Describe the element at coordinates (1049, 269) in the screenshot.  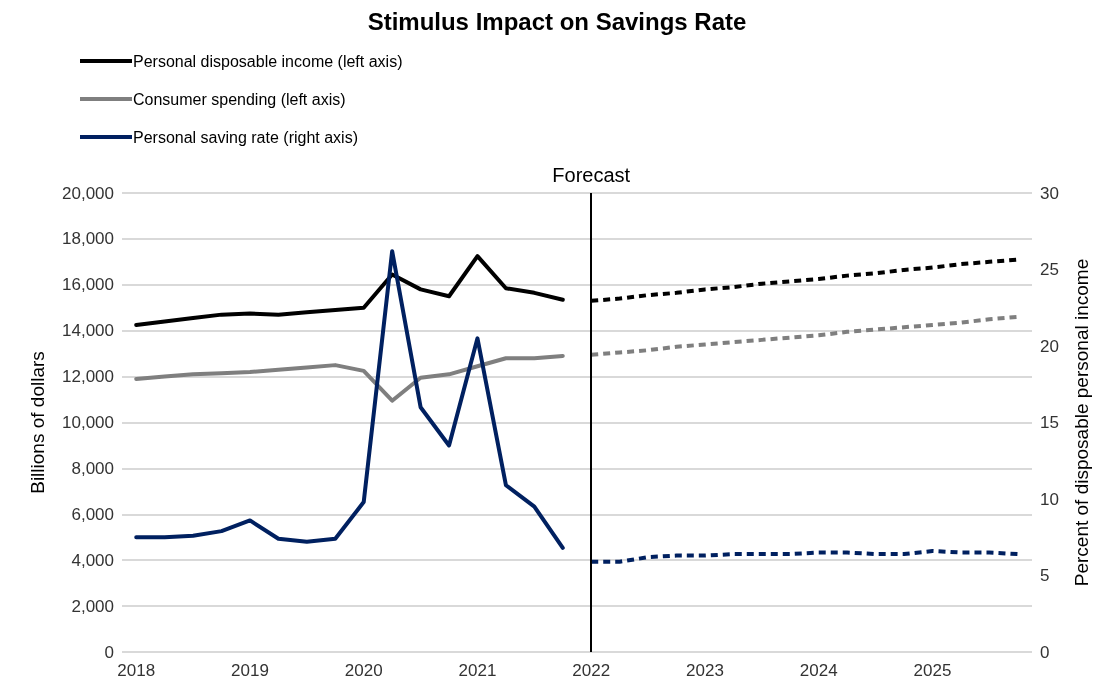
I see `y2-tick-label: 25` at that location.